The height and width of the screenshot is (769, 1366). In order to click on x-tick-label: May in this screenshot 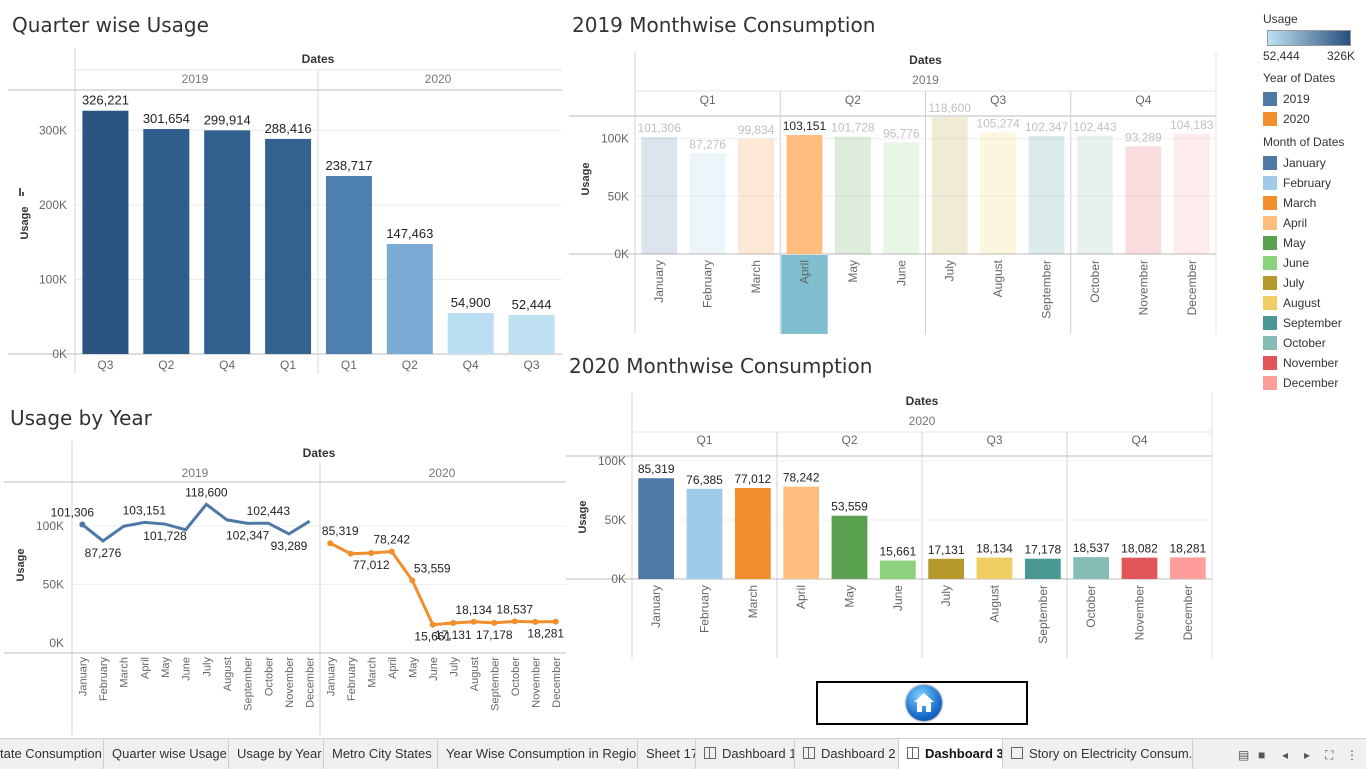, I will do `click(166, 667)`.